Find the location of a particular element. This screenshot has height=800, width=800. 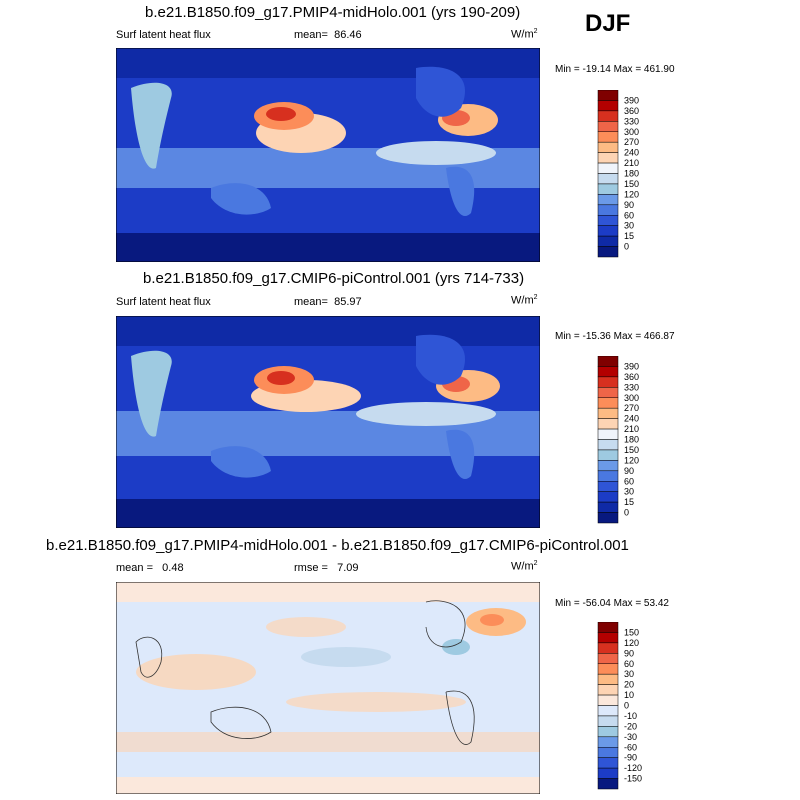

panel2-units-base: W/m is located at coordinates (522, 300).